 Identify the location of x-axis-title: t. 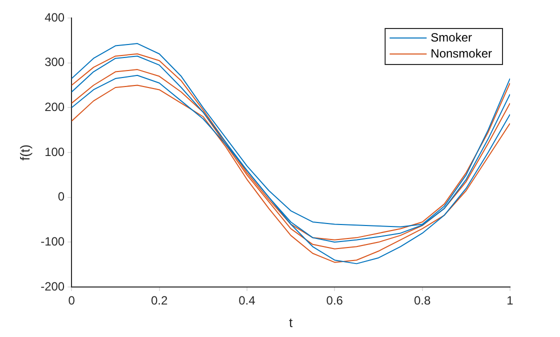
(290, 322).